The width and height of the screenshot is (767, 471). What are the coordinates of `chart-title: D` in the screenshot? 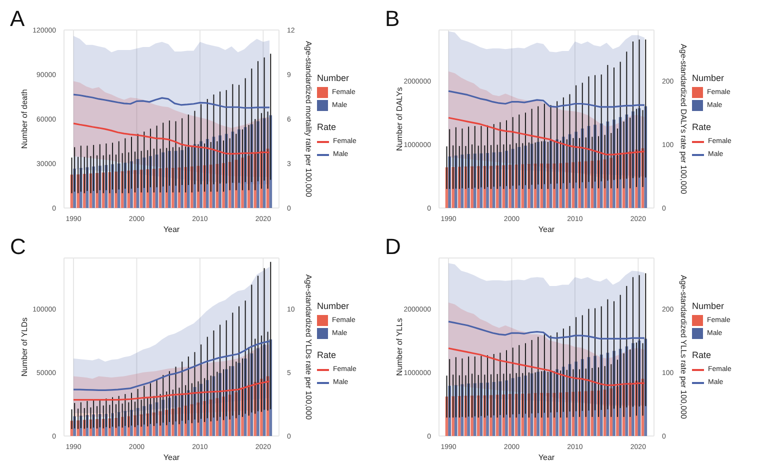 It's located at (393, 246).